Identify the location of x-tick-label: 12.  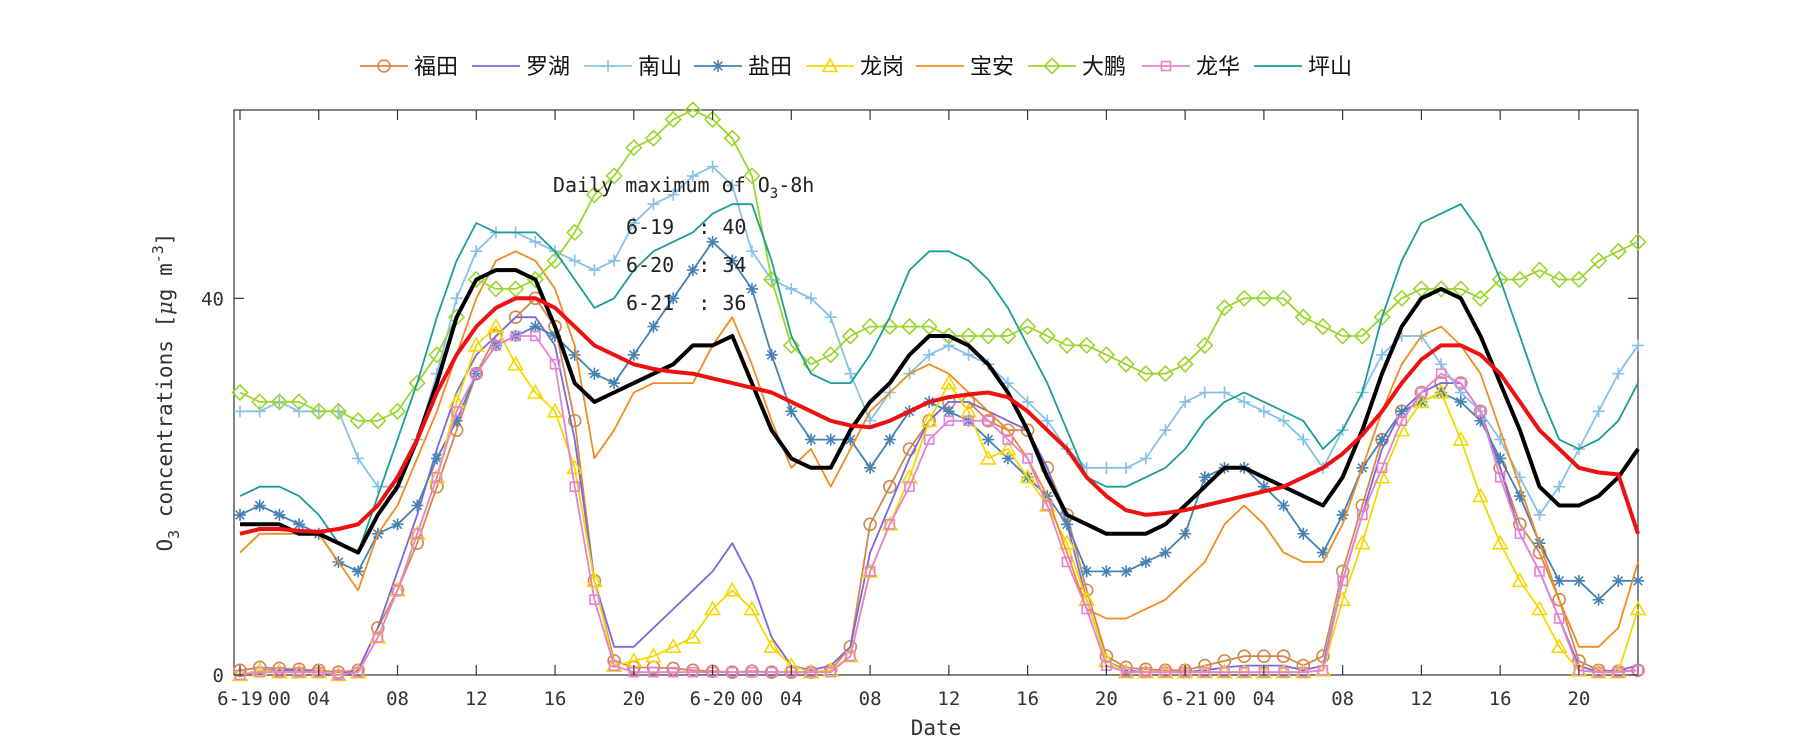
(476, 699).